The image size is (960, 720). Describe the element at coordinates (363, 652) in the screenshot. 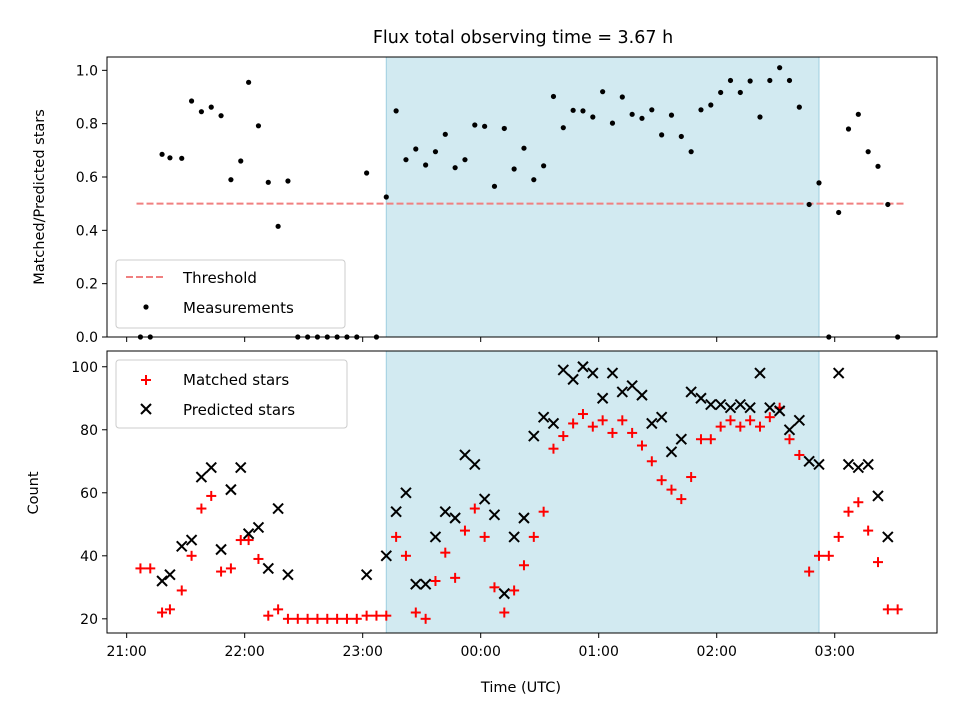

I see `x-tick-label: 23:00` at that location.